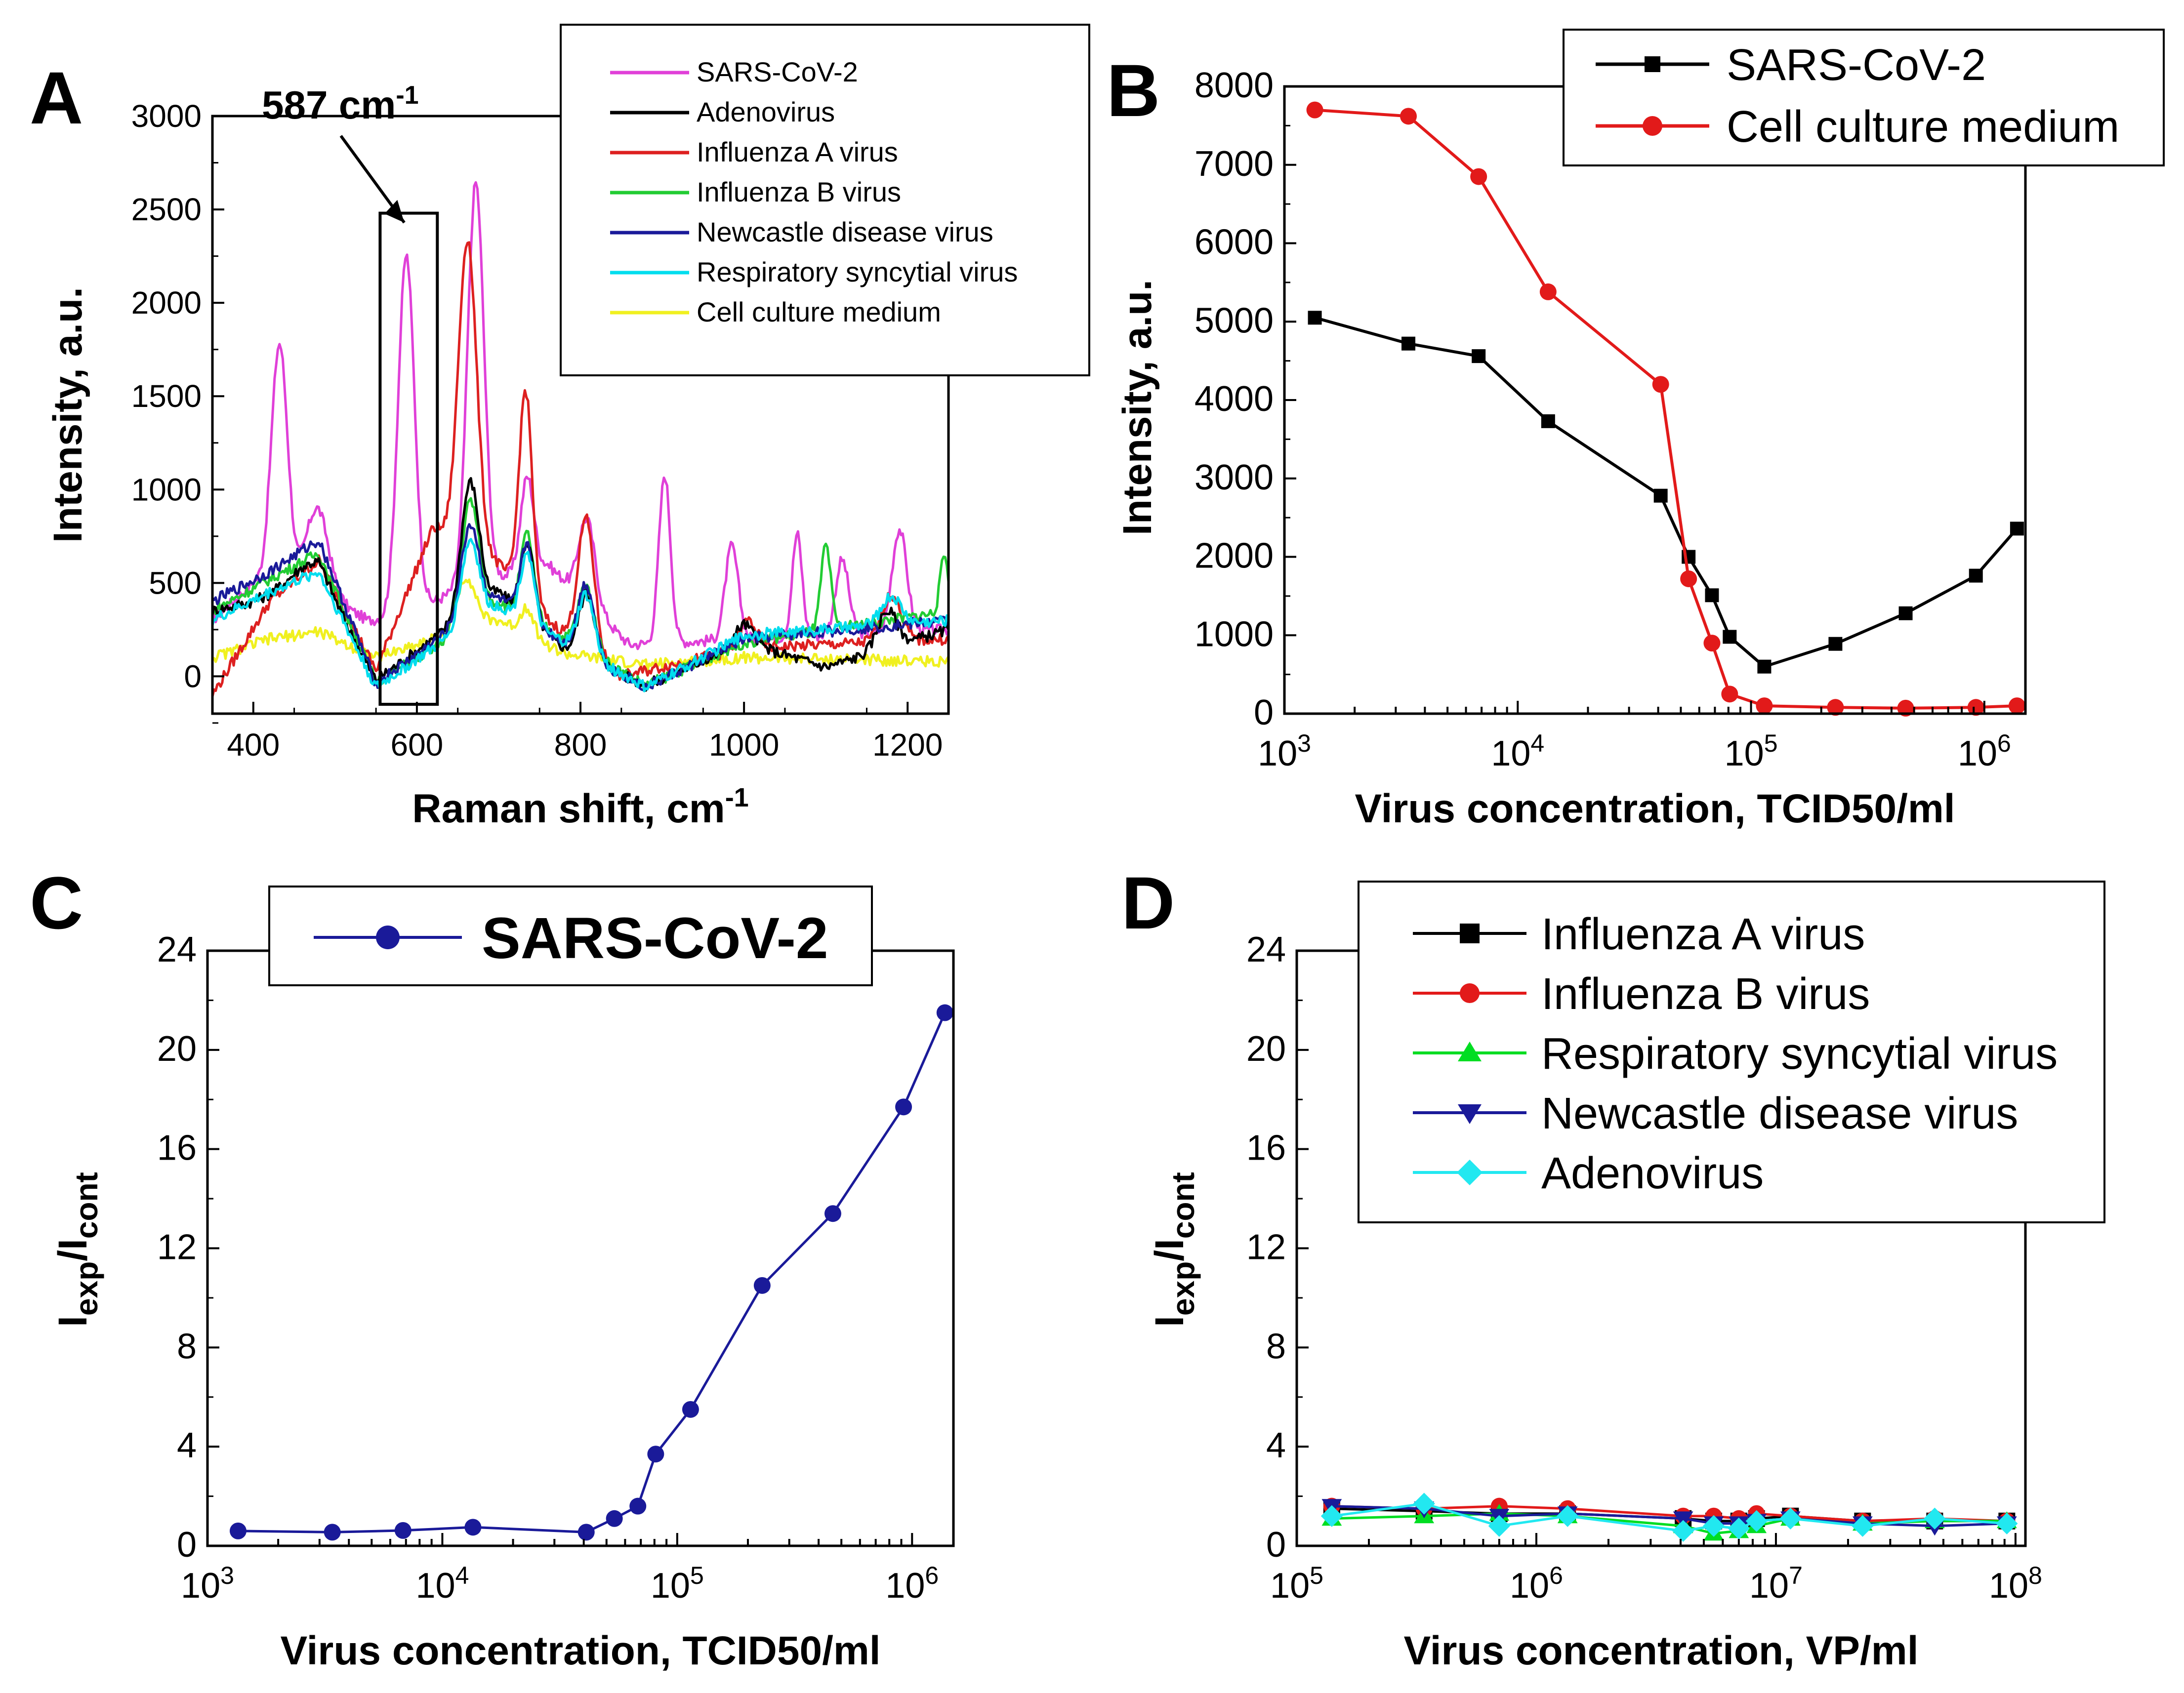 The height and width of the screenshot is (1693, 2184). I want to click on legend-label: Adenovirus, so click(1652, 1174).